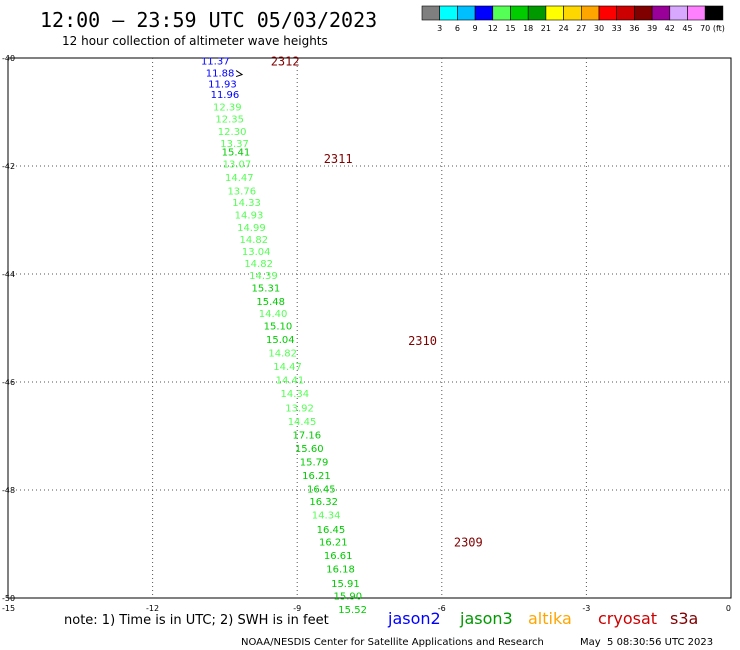 The width and height of the screenshot is (740, 650). I want to click on color-scale-label: 39, so click(652, 28).